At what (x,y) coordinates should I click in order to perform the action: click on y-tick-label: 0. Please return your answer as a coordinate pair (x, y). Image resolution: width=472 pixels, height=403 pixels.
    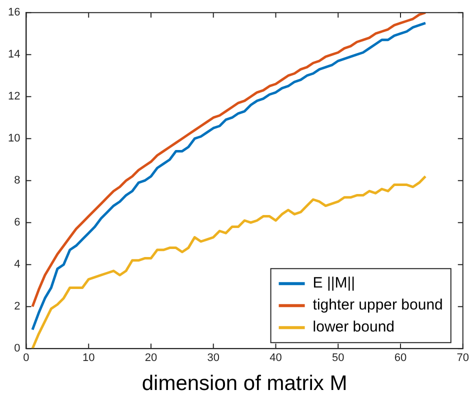
    Looking at the image, I should click on (17, 348).